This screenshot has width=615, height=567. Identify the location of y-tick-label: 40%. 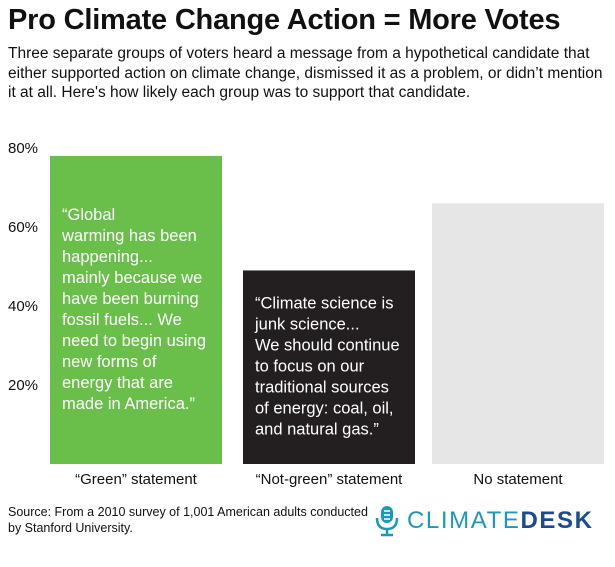
(23, 306).